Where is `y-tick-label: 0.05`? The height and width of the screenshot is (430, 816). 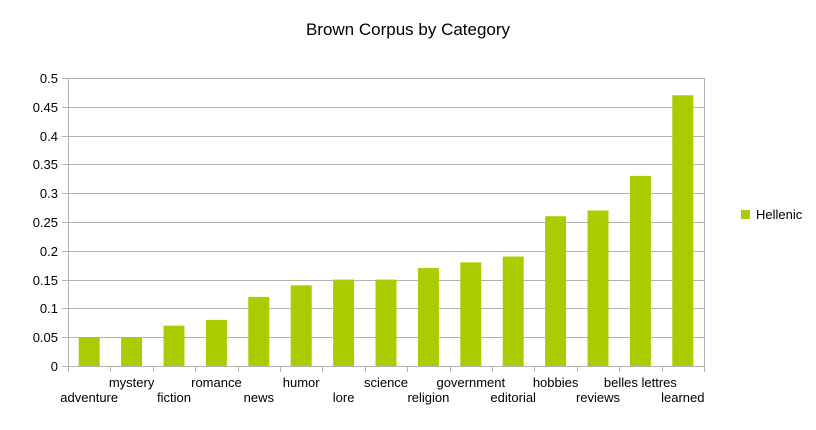
y-tick-label: 0.05 is located at coordinates (45, 337).